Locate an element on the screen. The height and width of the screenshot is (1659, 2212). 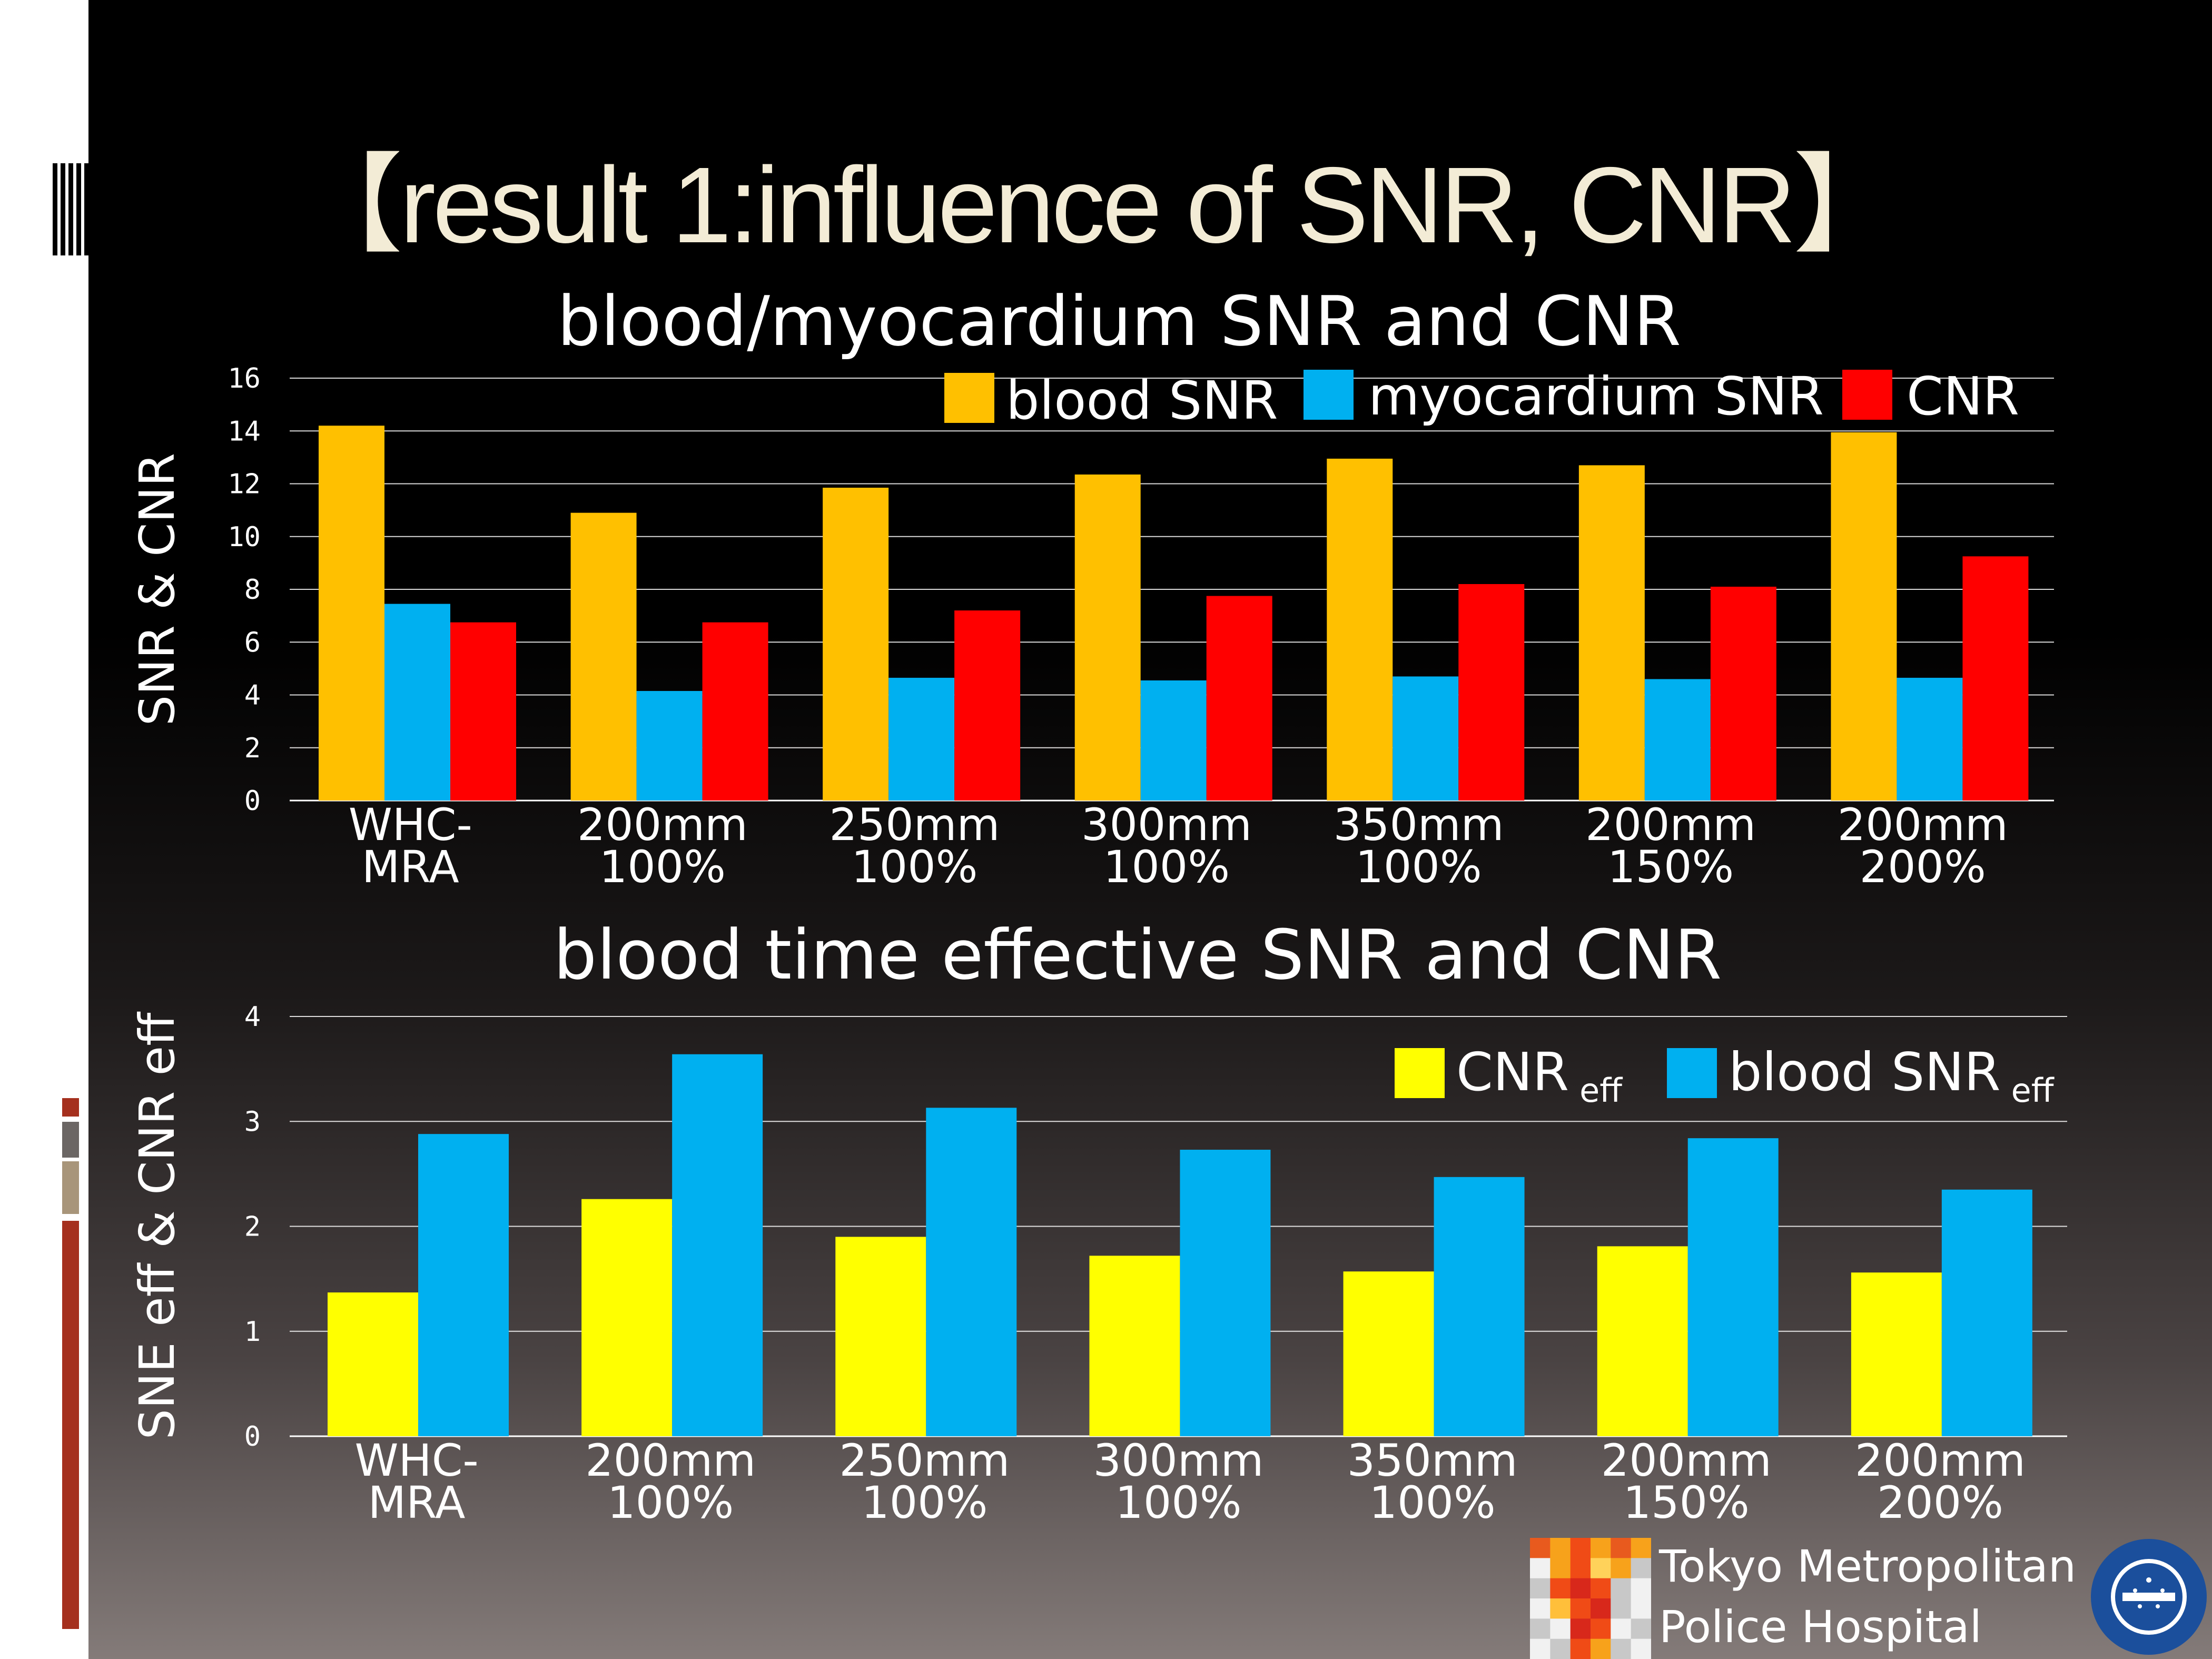
legend-label: CNR is located at coordinates (1963, 396).